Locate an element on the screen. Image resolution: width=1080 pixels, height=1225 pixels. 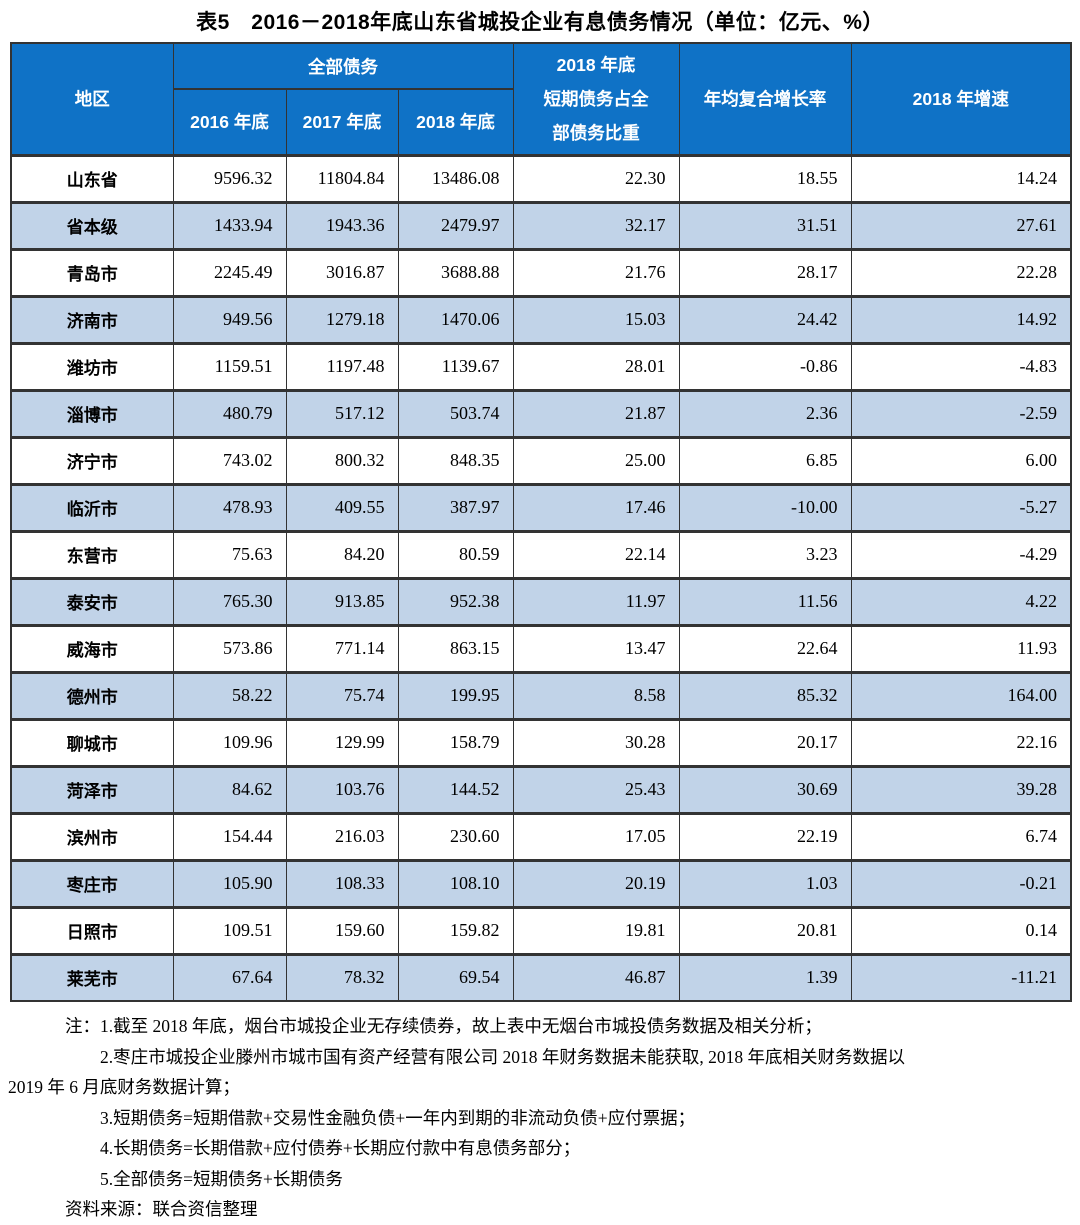
value-cell: 28.01 is located at coordinates (596, 366).